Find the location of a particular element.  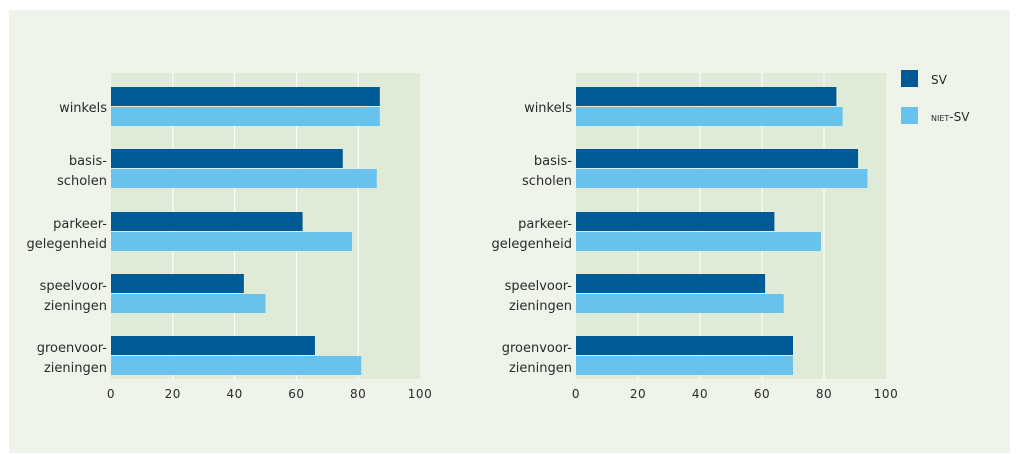

left-category-label: parkeer-gelegenheid is located at coordinates (67, 234).